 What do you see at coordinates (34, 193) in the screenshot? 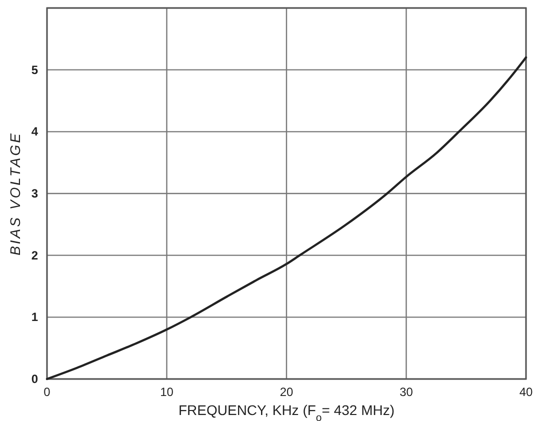
I see `y-tick-label: 3` at bounding box center [34, 193].